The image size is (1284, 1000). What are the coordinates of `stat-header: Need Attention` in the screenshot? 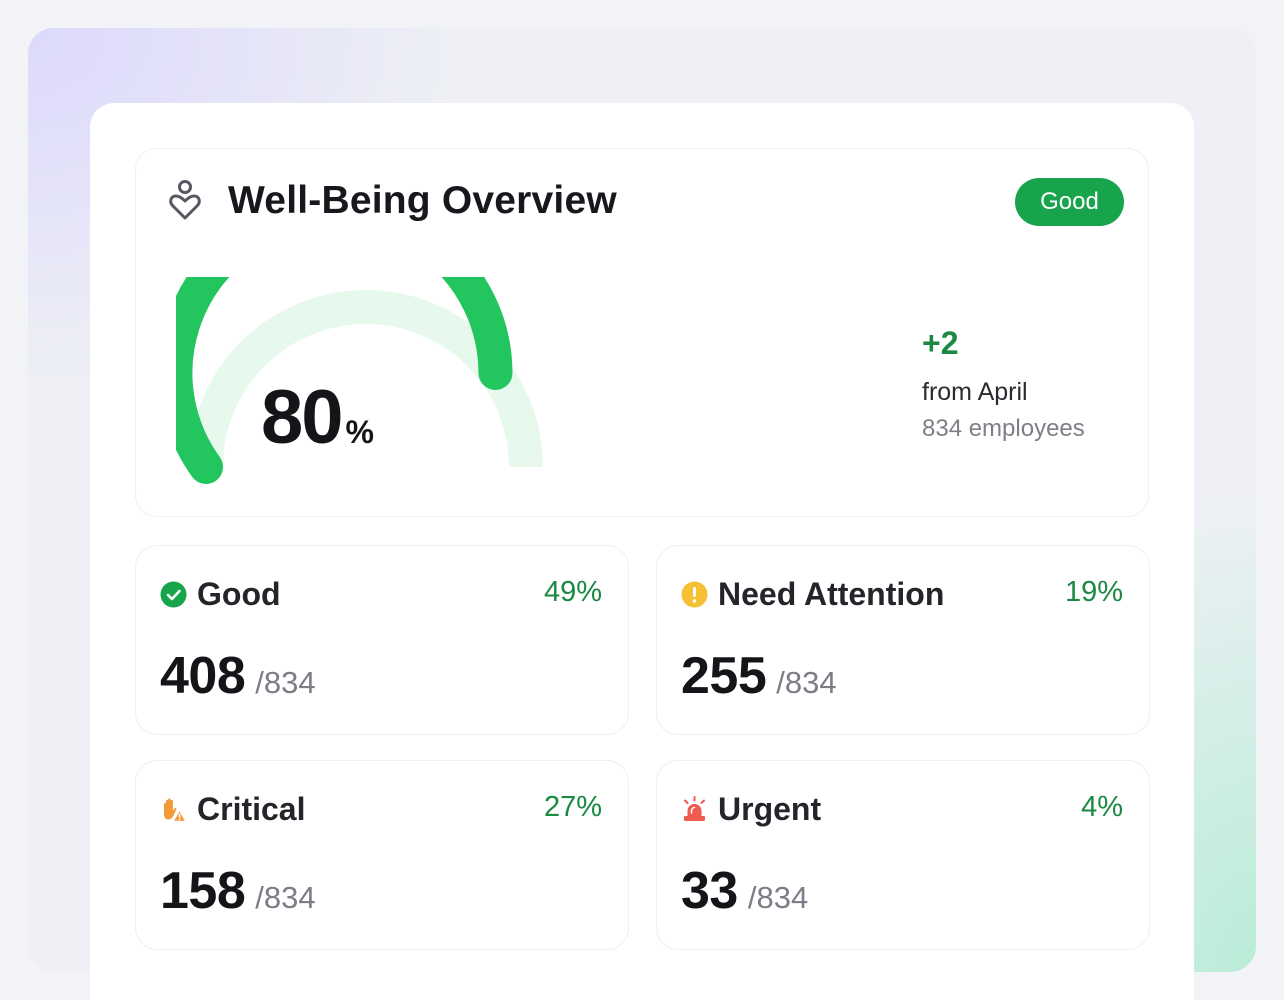 It's located at (812, 594).